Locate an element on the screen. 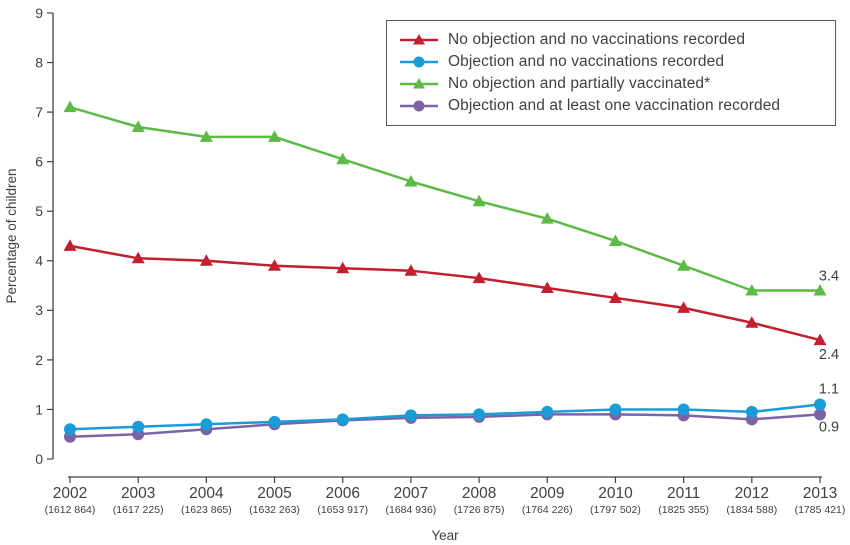 The height and width of the screenshot is (545, 850). x-year-label: 2009 is located at coordinates (547, 493).